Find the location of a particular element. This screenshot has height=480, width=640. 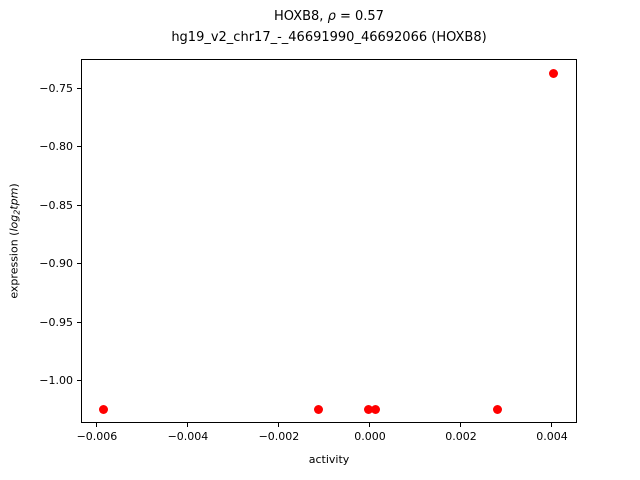

x-tick-label: 0.004 is located at coordinates (552, 436).